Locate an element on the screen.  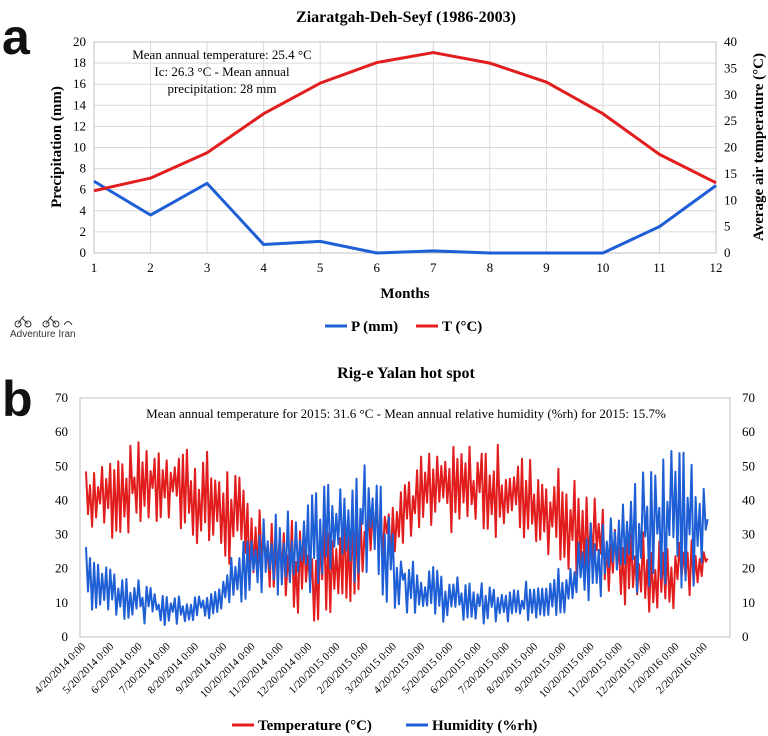
y-tick-label-right: 60 is located at coordinates (748, 431).